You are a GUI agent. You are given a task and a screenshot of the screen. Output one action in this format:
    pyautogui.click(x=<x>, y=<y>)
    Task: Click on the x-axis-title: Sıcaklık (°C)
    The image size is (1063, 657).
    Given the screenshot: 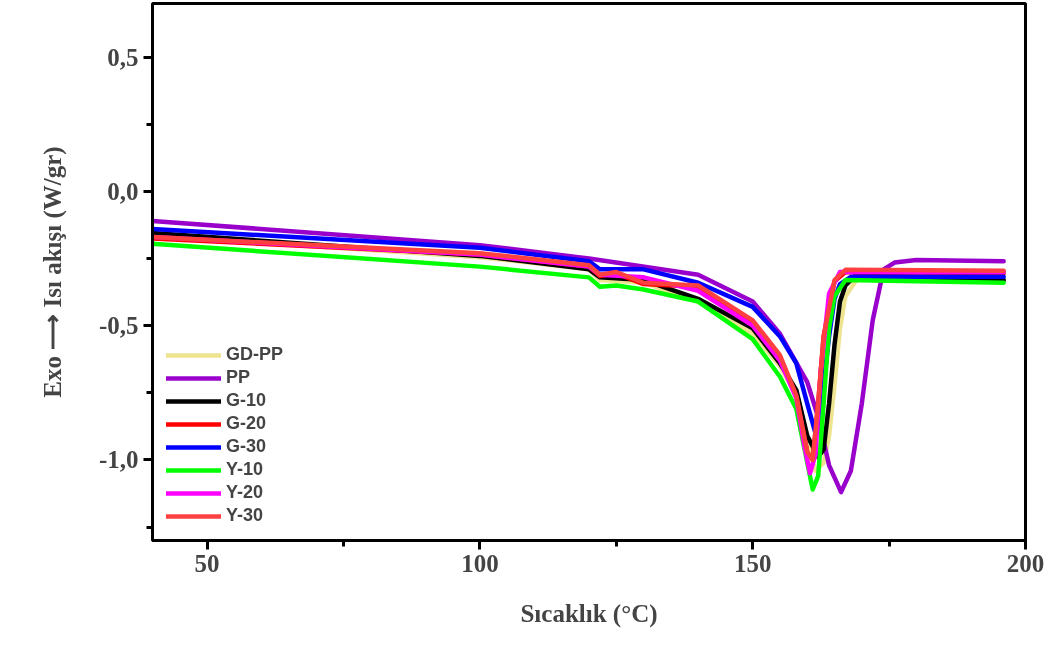 What is the action you would take?
    pyautogui.click(x=589, y=613)
    